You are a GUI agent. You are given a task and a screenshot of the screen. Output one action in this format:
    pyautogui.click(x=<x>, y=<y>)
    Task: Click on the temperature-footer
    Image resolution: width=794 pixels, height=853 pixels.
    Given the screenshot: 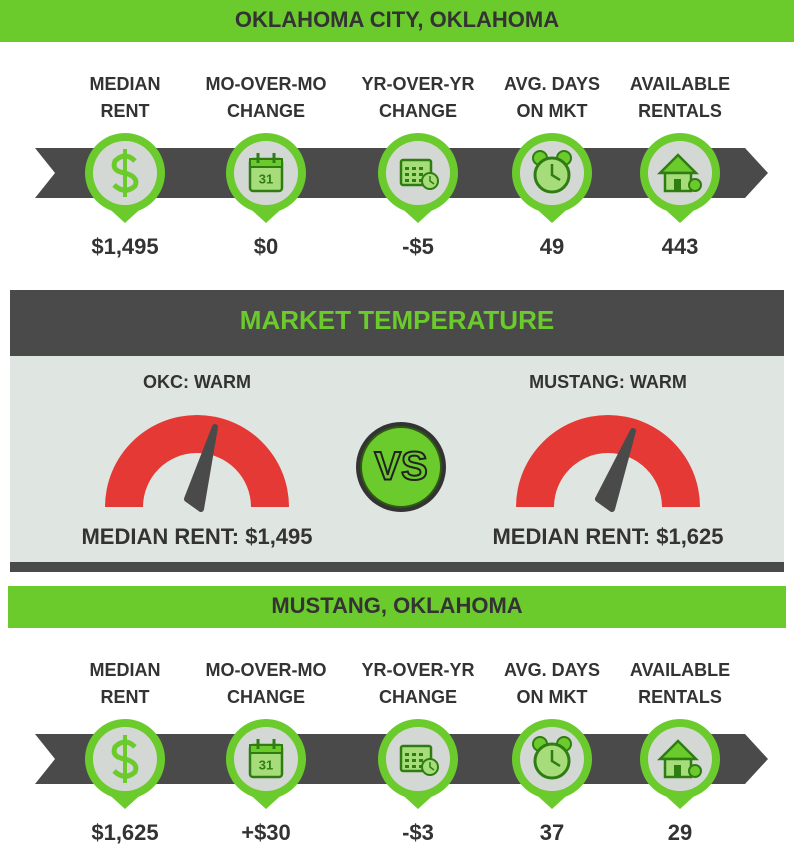 What is the action you would take?
    pyautogui.click(x=397, y=567)
    